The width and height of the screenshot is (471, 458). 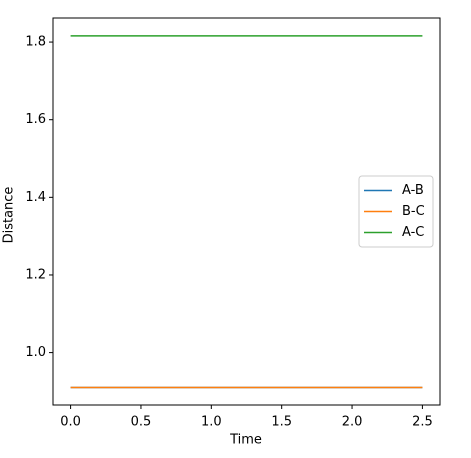 I want to click on x-tick-label: 0.5, so click(x=141, y=422).